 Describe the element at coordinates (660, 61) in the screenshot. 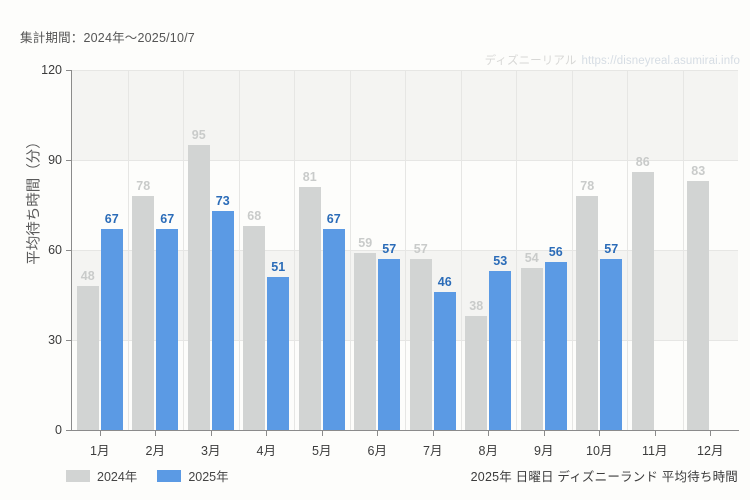

I see `watermark-url: https://disneyreal.asumirai.info` at that location.